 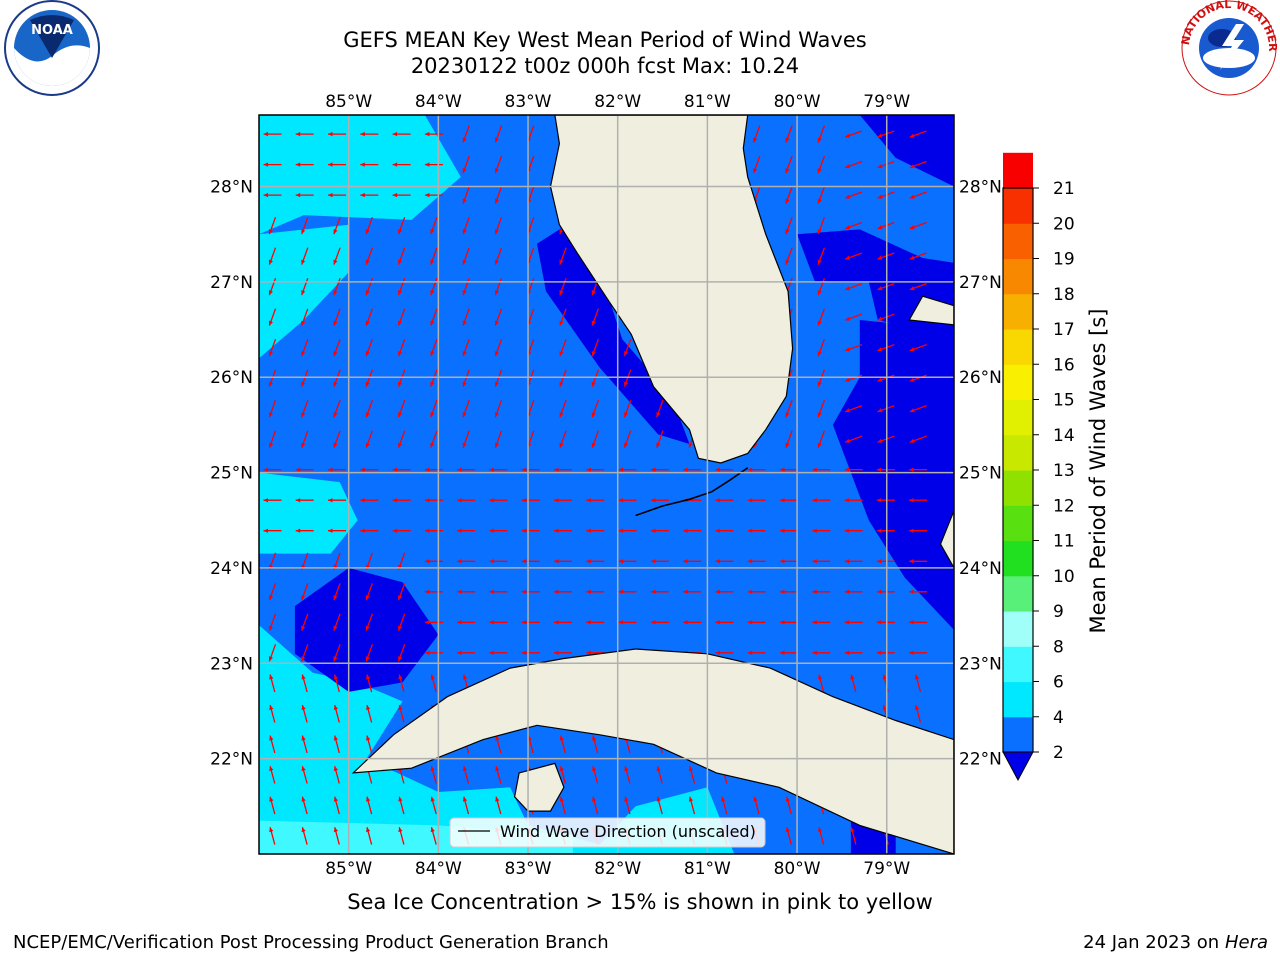 What do you see at coordinates (886, 102) in the screenshot?
I see `lon-tick-label: 79°W` at bounding box center [886, 102].